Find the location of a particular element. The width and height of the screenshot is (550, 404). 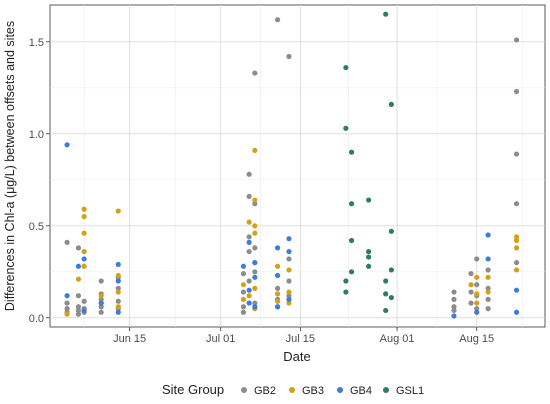

x-axis-label: Date is located at coordinates (296, 356).